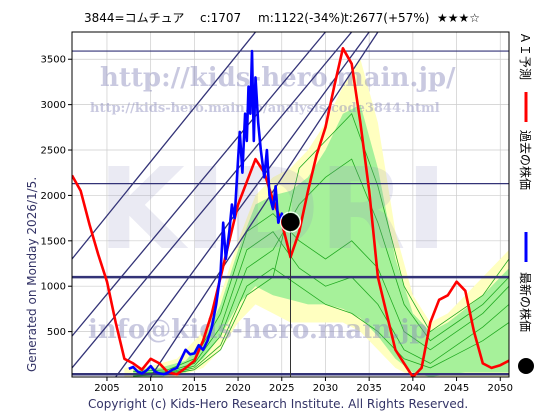  I want to click on latest-price-ring, so click(290, 222).